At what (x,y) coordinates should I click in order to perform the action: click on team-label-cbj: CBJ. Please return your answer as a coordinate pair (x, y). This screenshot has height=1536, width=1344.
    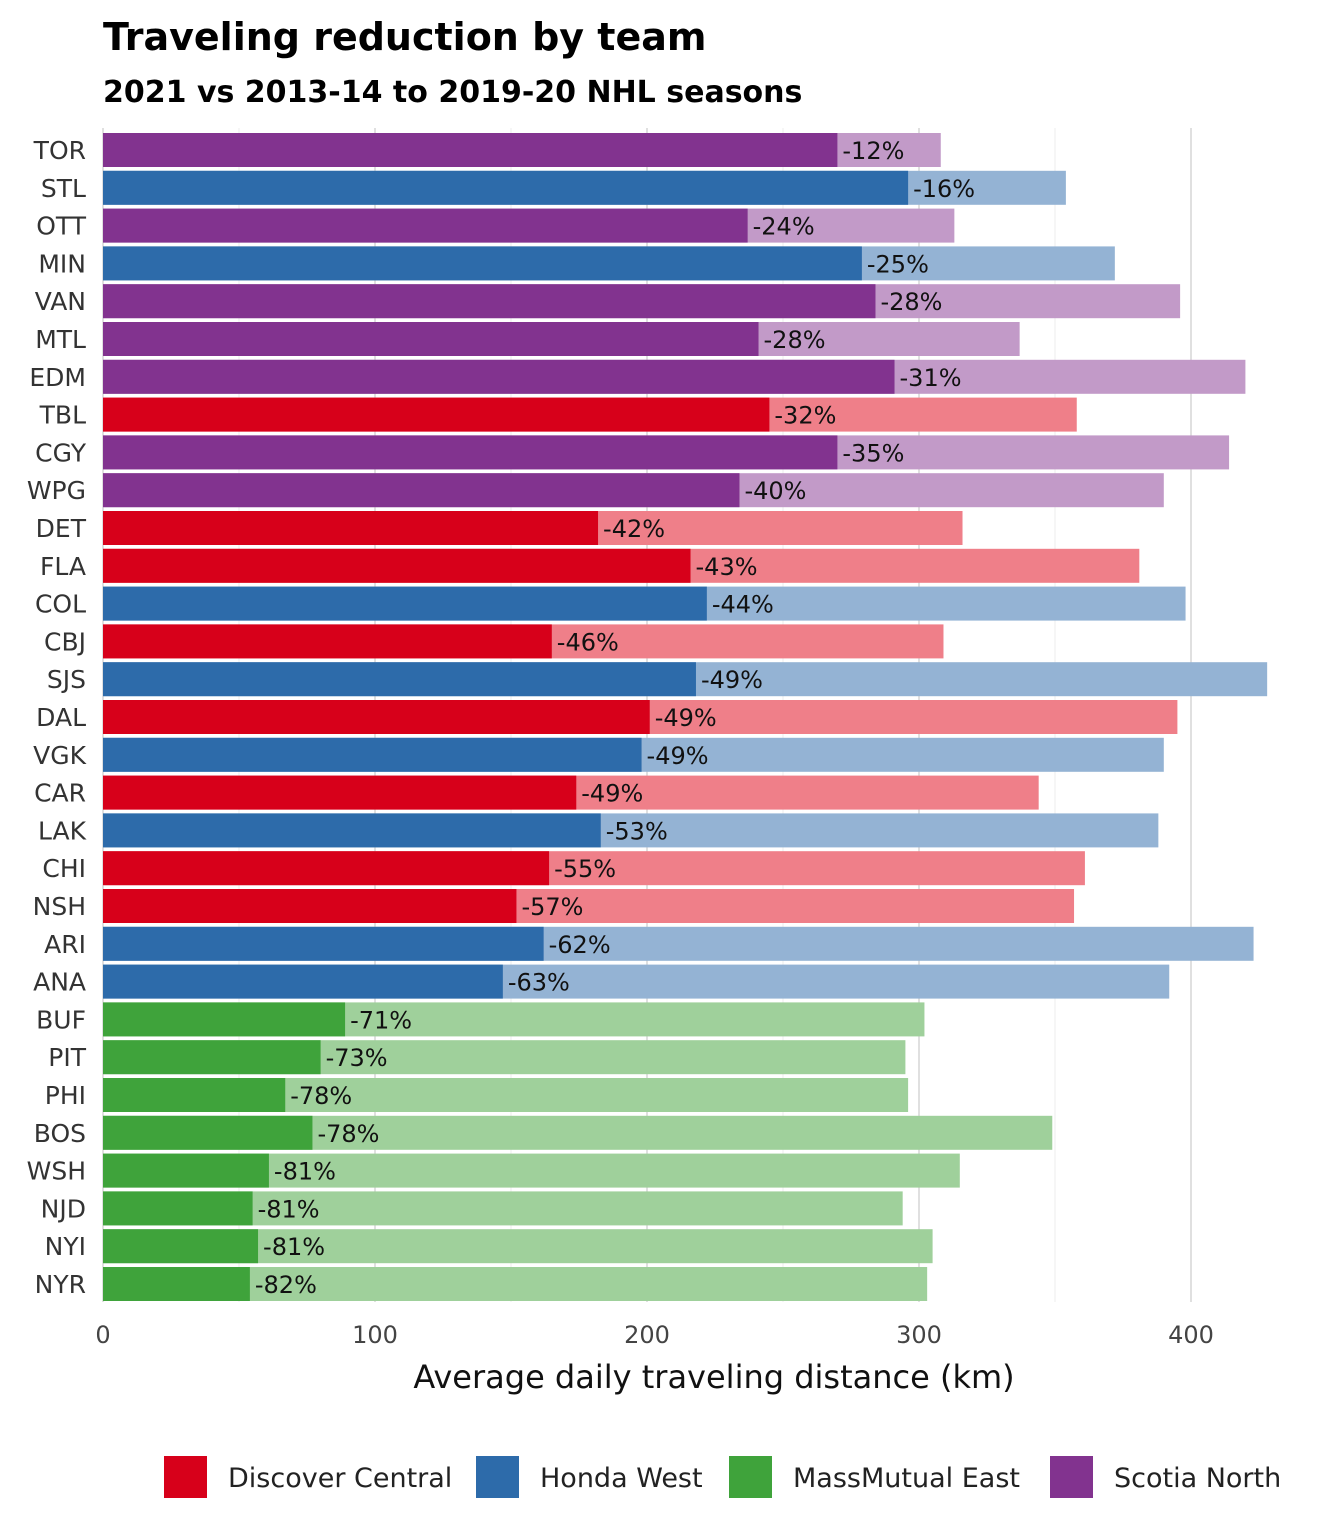
    Looking at the image, I should click on (65, 641).